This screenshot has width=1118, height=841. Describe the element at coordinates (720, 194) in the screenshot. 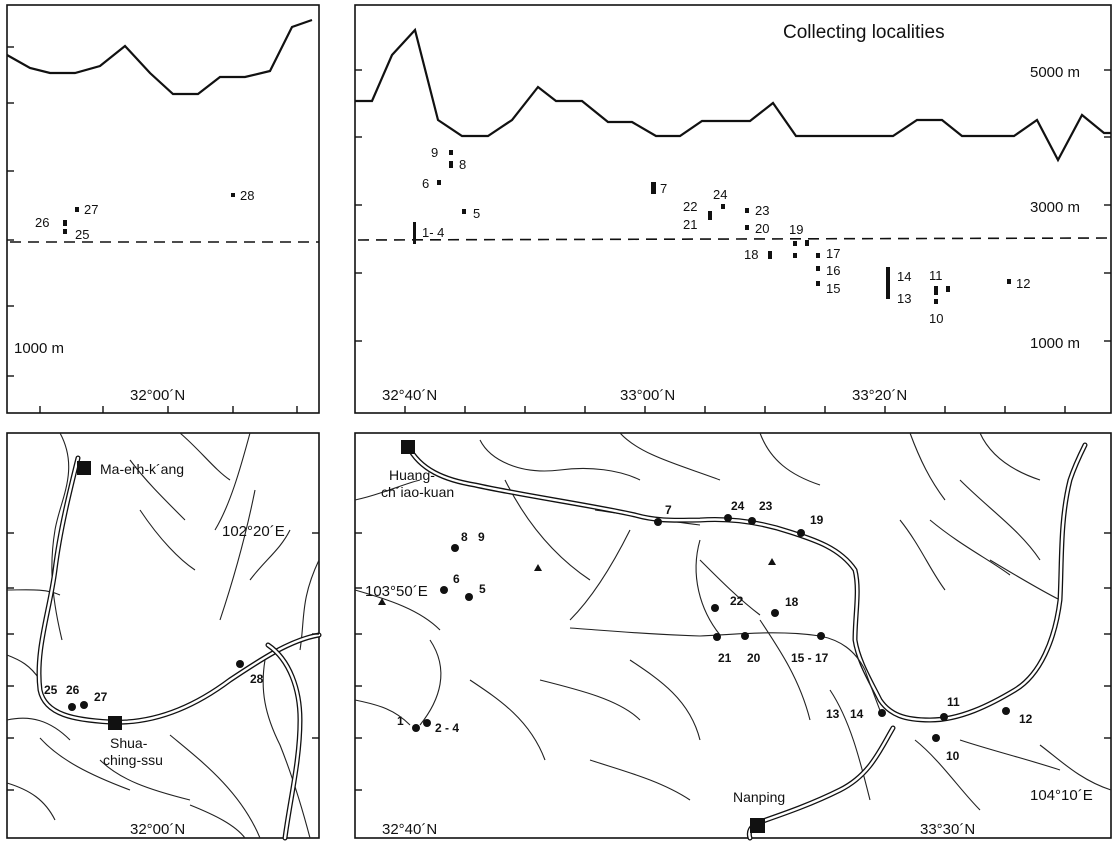

I see `profile-label-24: 24` at that location.